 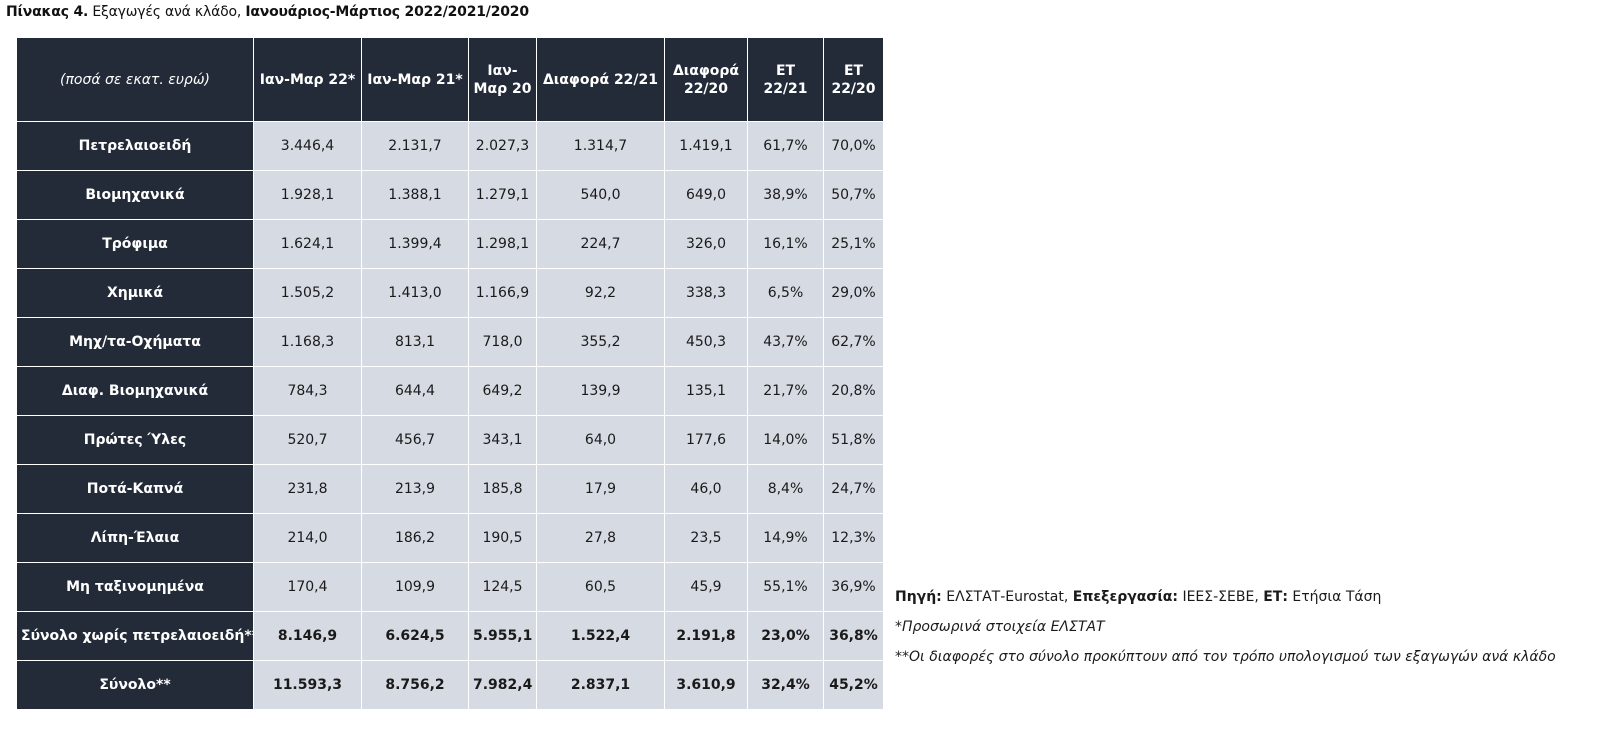 I want to click on table-cell: 8,4%, so click(x=785, y=489).